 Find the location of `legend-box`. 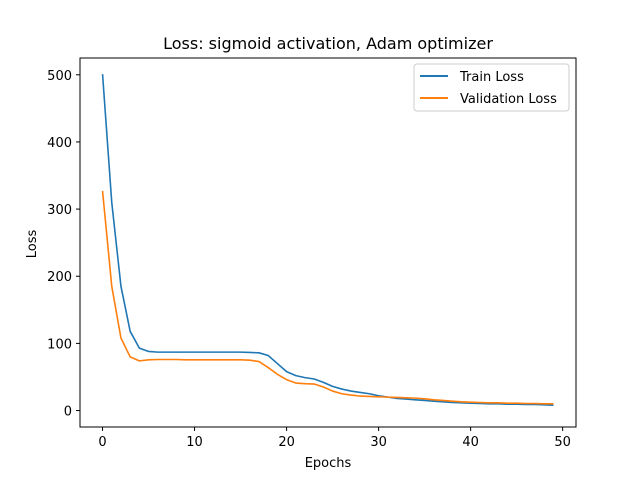

legend-box is located at coordinates (491, 87).